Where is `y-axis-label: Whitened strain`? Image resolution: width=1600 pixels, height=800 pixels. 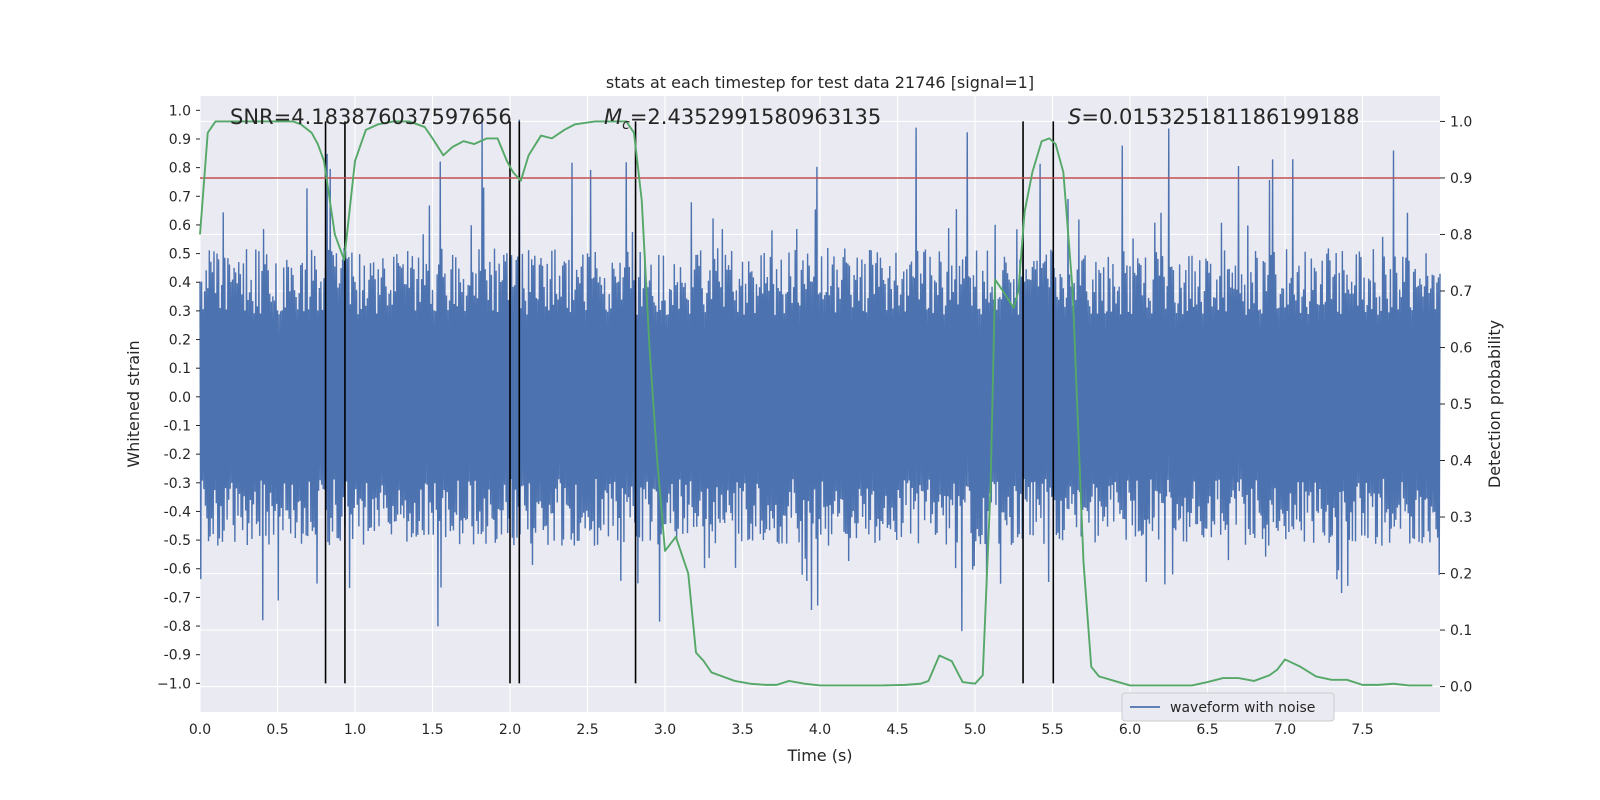
y-axis-label: Whitened strain is located at coordinates (133, 403).